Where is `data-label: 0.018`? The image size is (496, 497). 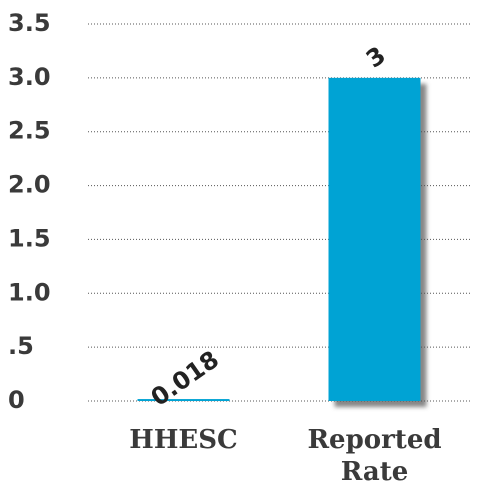 data-label: 0.018 is located at coordinates (185, 378).